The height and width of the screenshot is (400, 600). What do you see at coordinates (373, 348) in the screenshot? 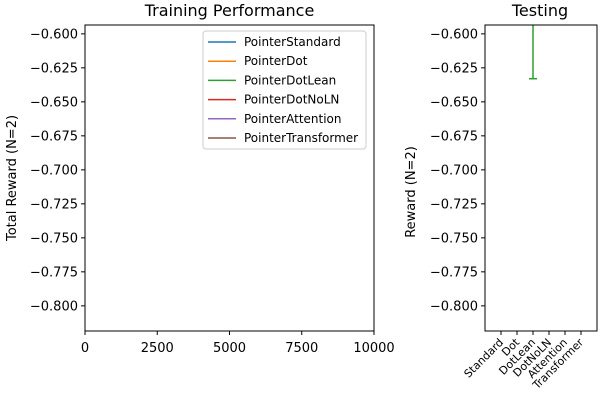
I see `training-x-tick-label: 10000` at bounding box center [373, 348].